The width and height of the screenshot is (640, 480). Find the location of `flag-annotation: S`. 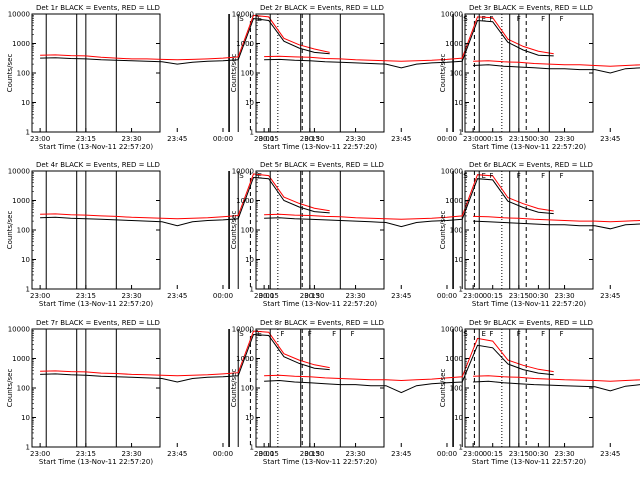

flag-annotation: S is located at coordinates (241, 176).